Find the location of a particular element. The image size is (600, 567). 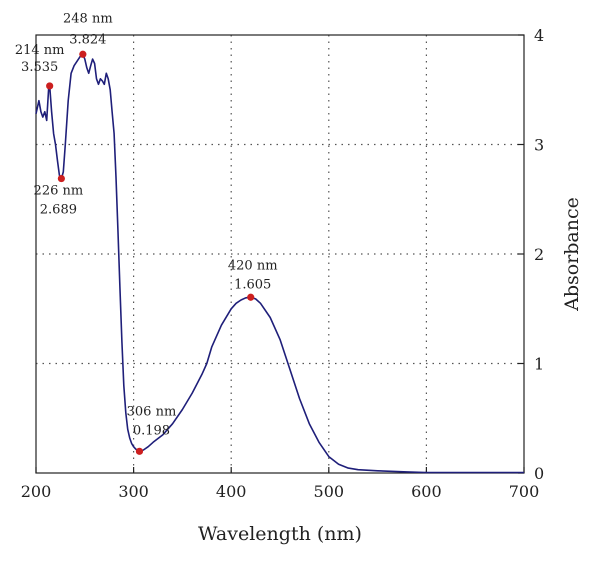

x-axis-title: Wavelength (nm) is located at coordinates (280, 534).